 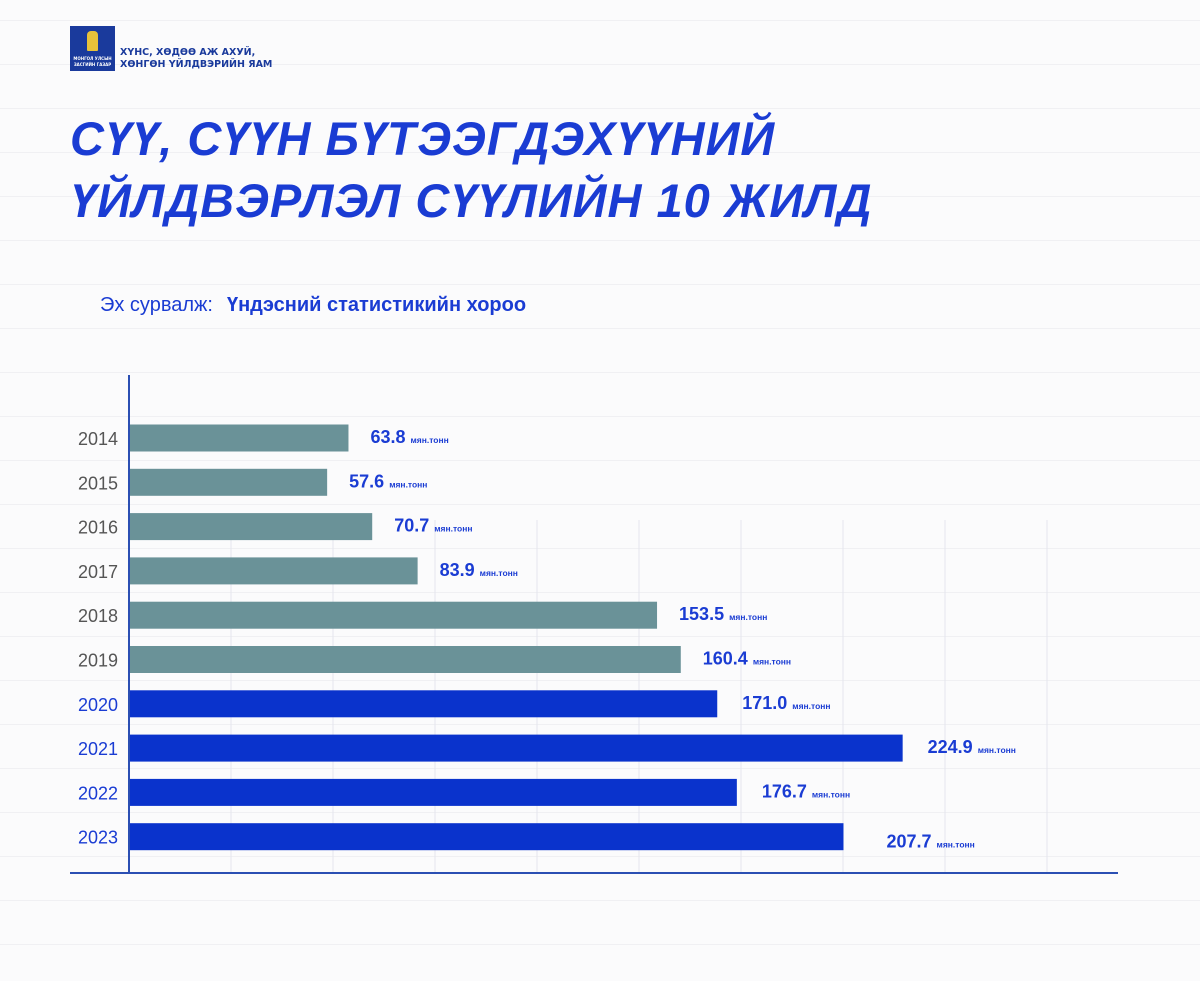 What do you see at coordinates (393, 615) in the screenshot?
I see `bar-2018` at bounding box center [393, 615].